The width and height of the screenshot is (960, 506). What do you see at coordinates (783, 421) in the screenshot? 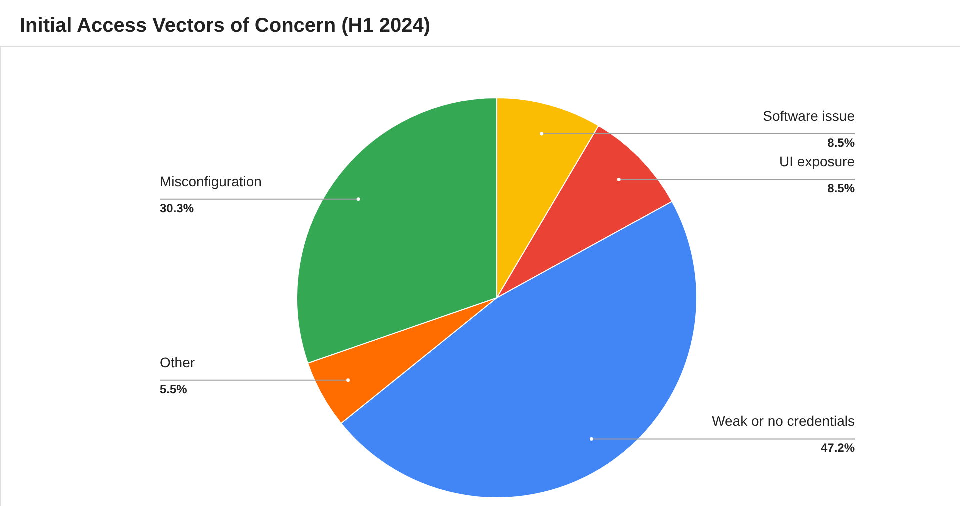
I see `slice-label: Weak or no credentials` at bounding box center [783, 421].